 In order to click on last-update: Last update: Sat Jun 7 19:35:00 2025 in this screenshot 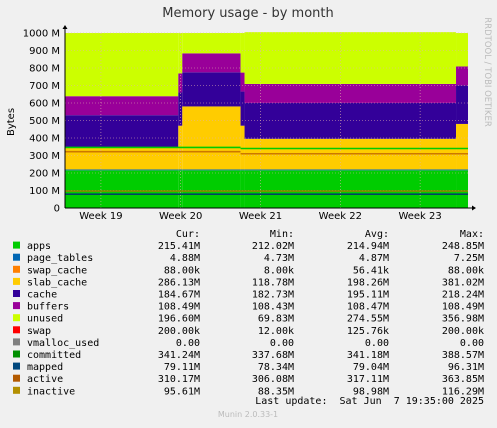, I will do `click(369, 401)`.